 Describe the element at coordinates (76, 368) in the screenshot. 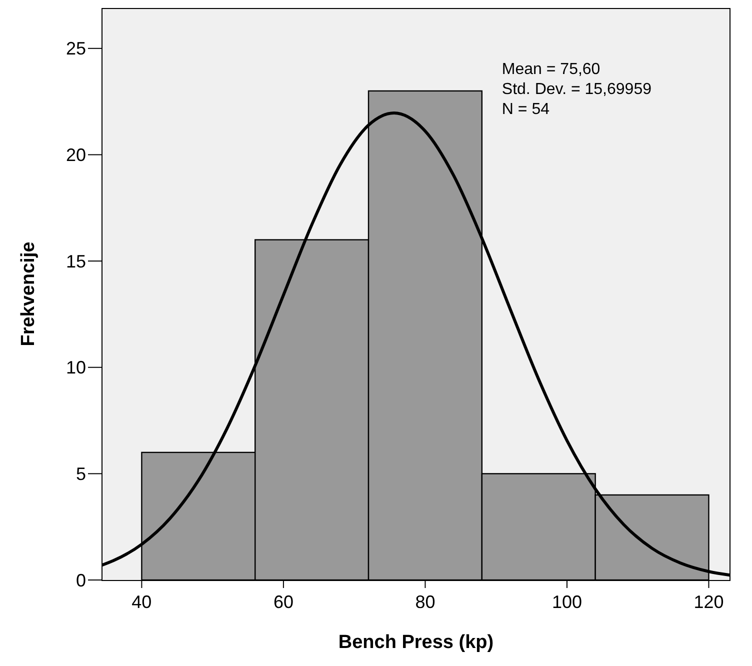

I see `y-tick-label: 10` at that location.